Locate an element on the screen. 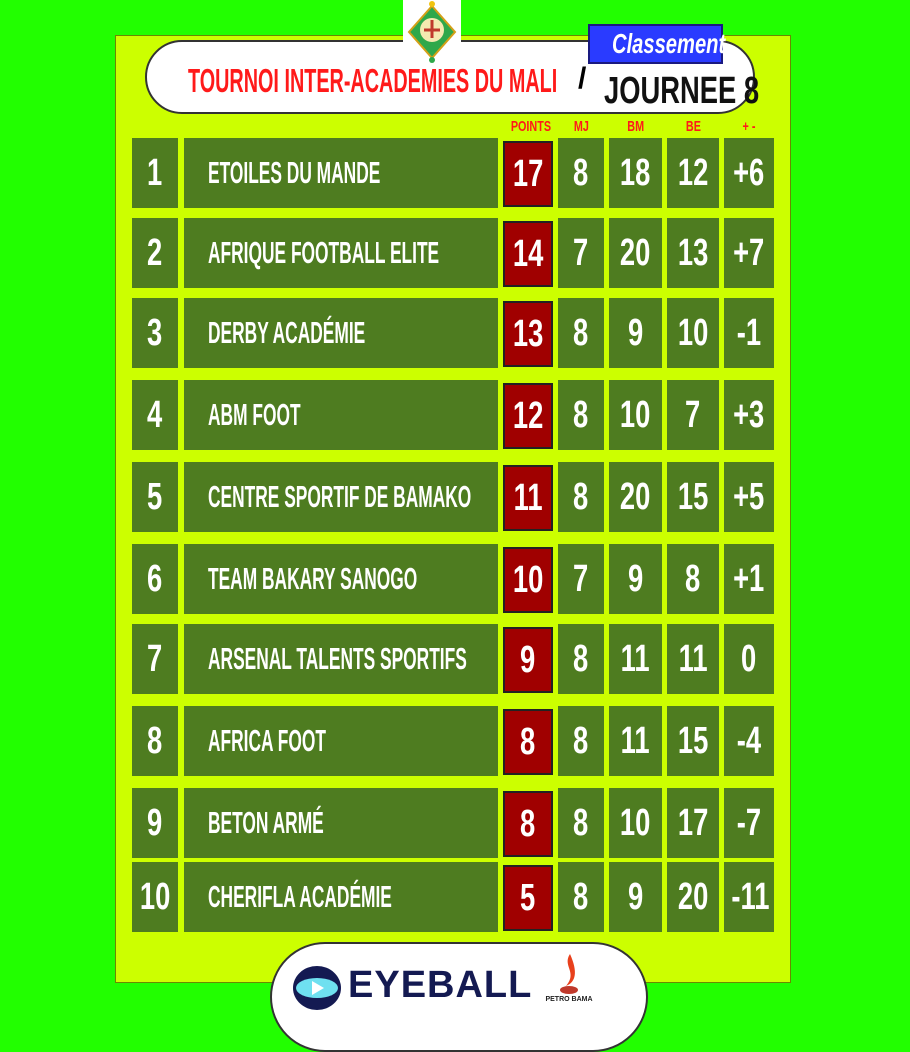  sponsor-banner: EYEBALL PETRO BAMA is located at coordinates (459, 997).